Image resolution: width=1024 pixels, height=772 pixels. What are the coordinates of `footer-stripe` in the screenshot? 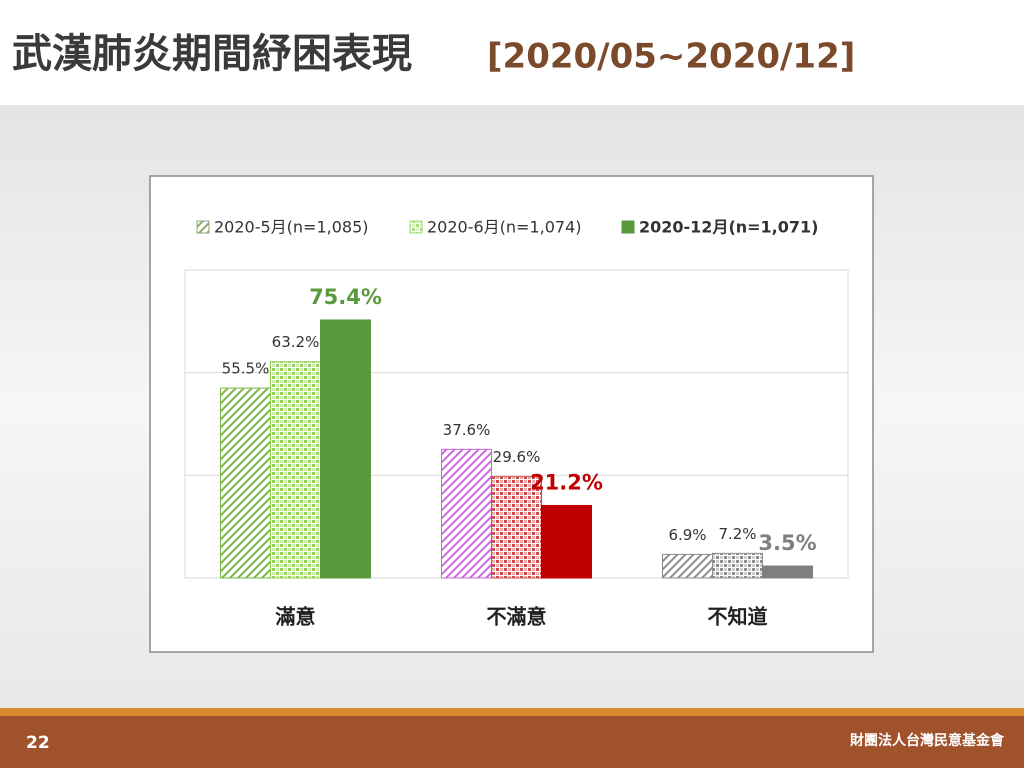 It's located at (512, 712).